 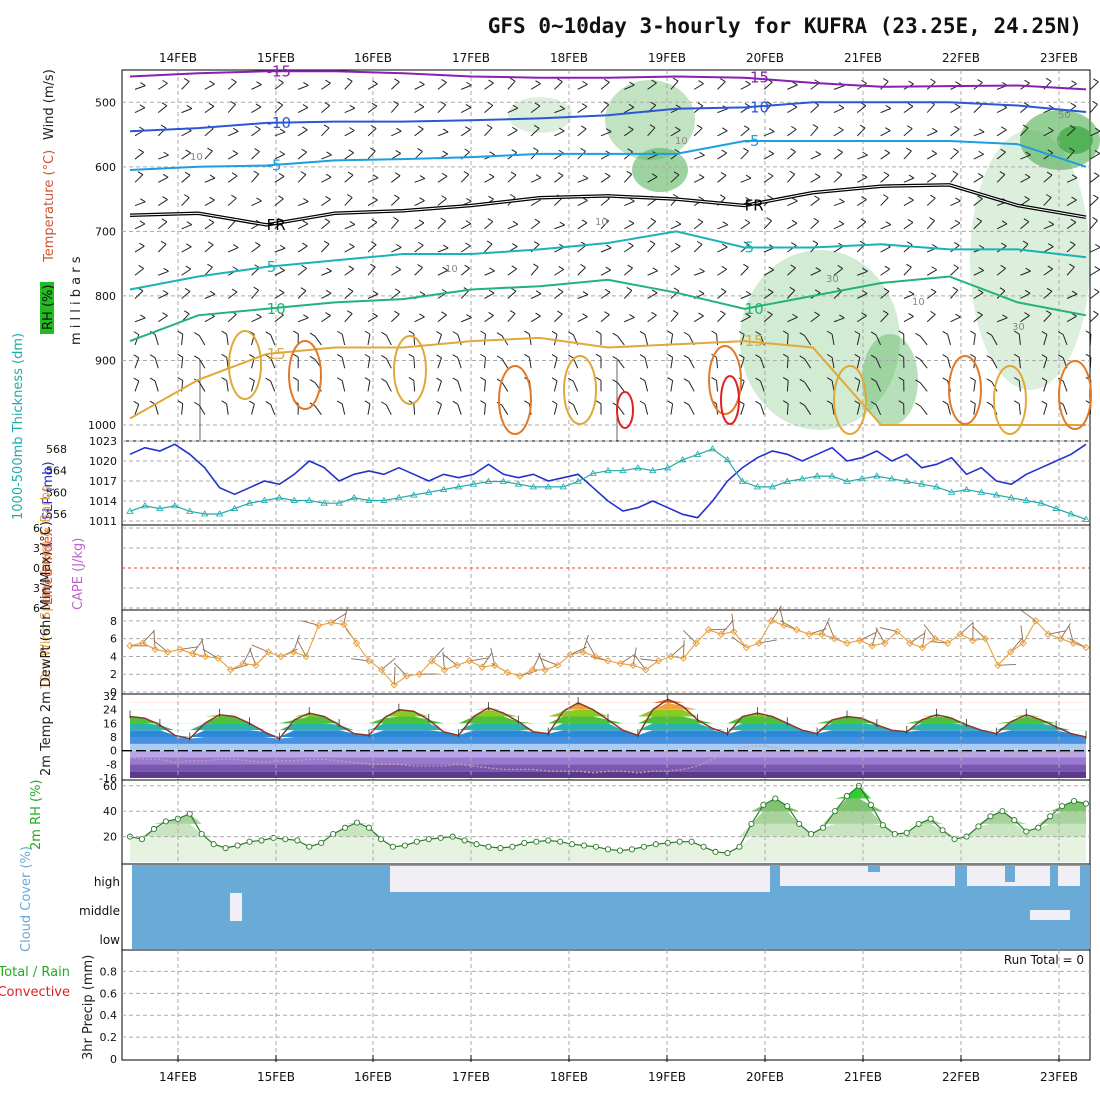 I want to click on slp-tick-label: 1020, so click(x=103, y=461).